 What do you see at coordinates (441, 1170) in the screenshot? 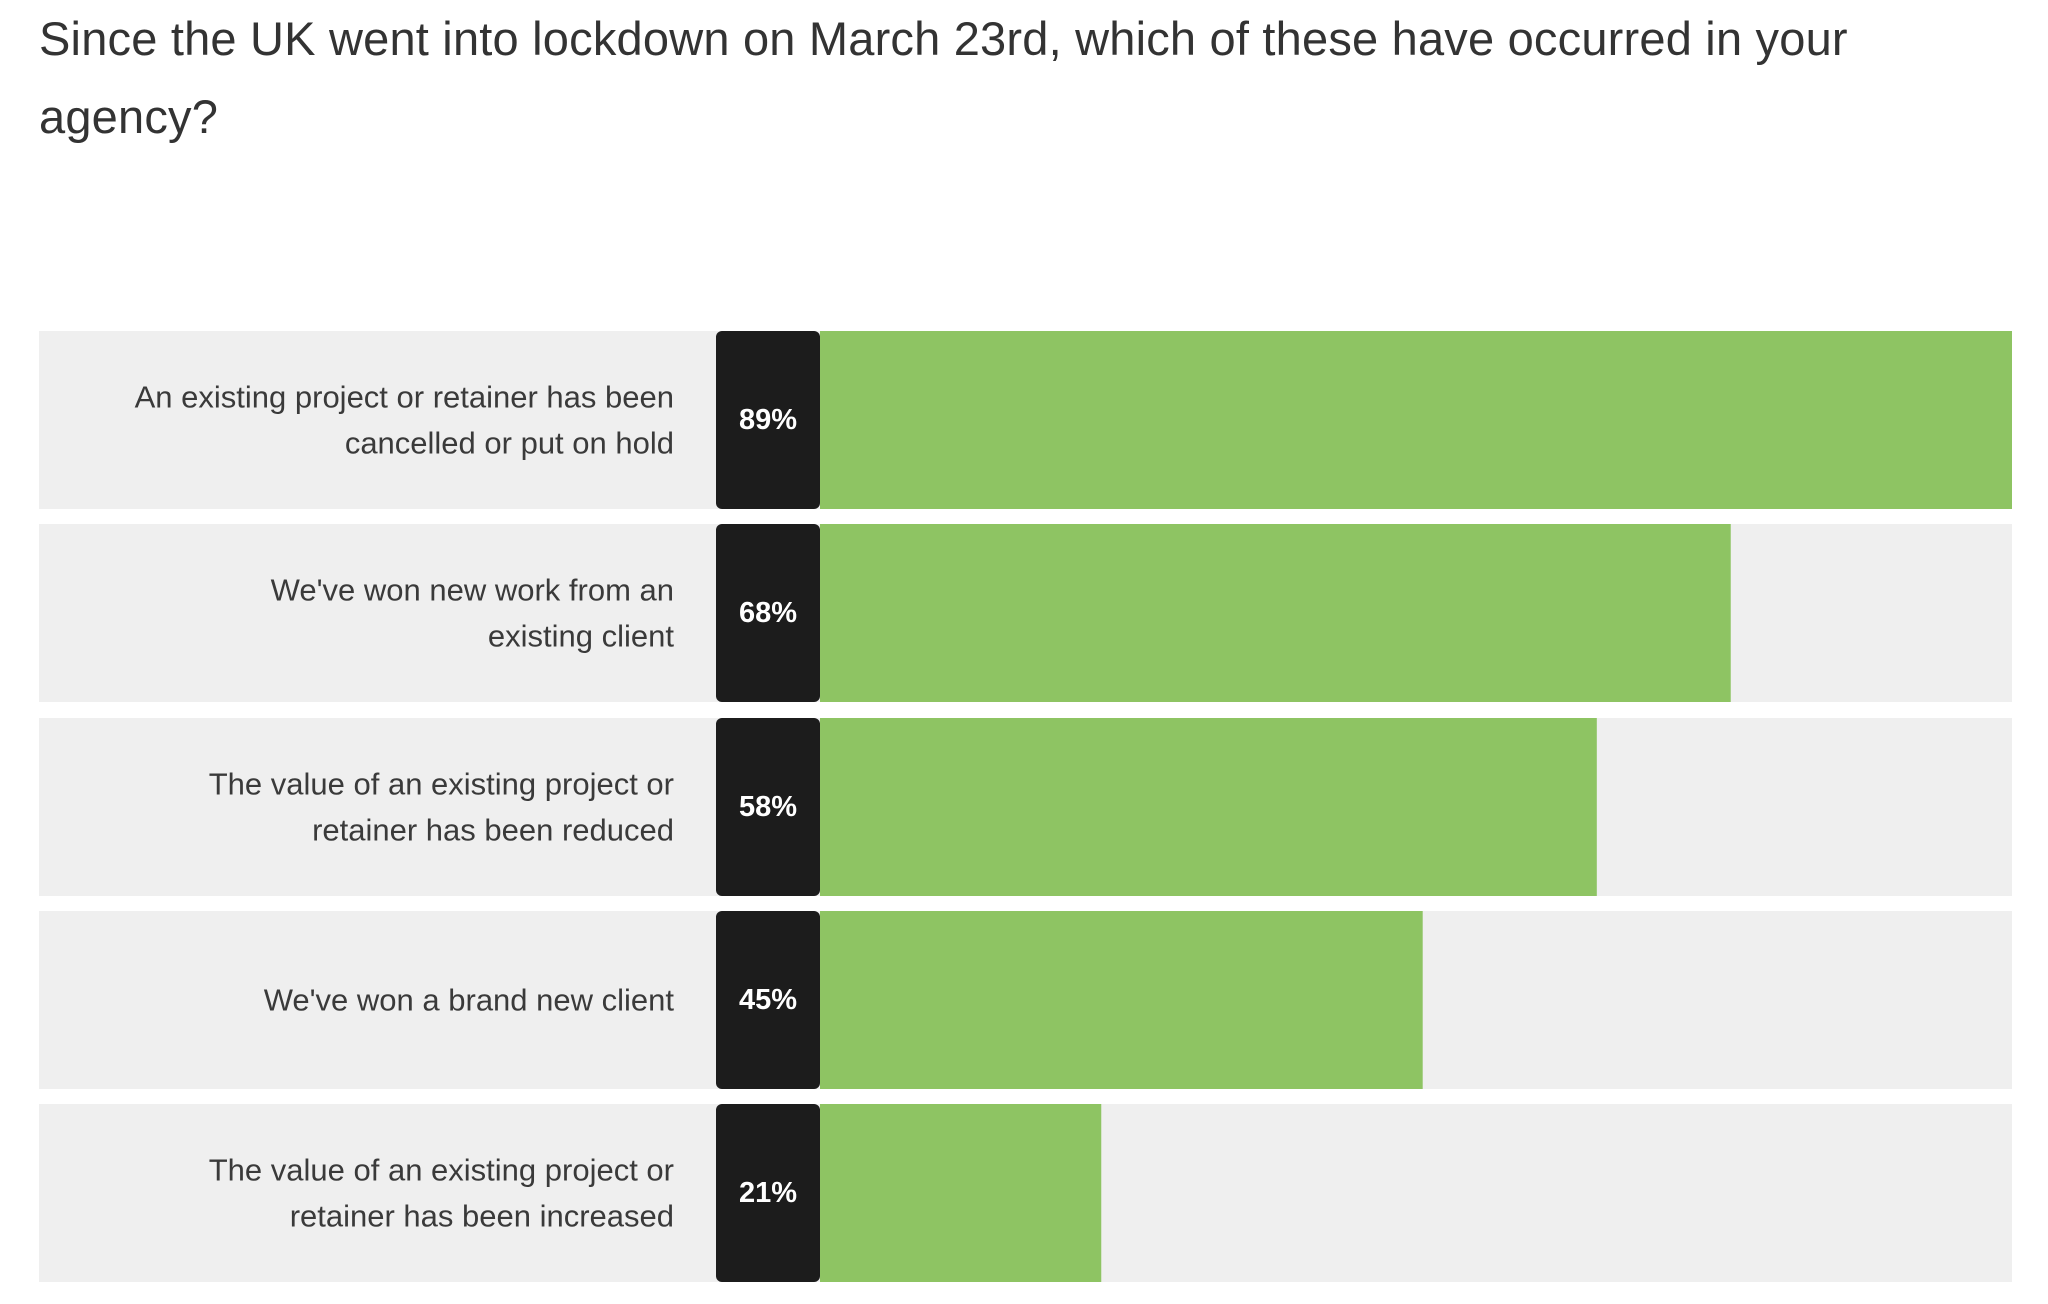
I see `category-label-5-line-1: The value of an existing project or` at bounding box center [441, 1170].